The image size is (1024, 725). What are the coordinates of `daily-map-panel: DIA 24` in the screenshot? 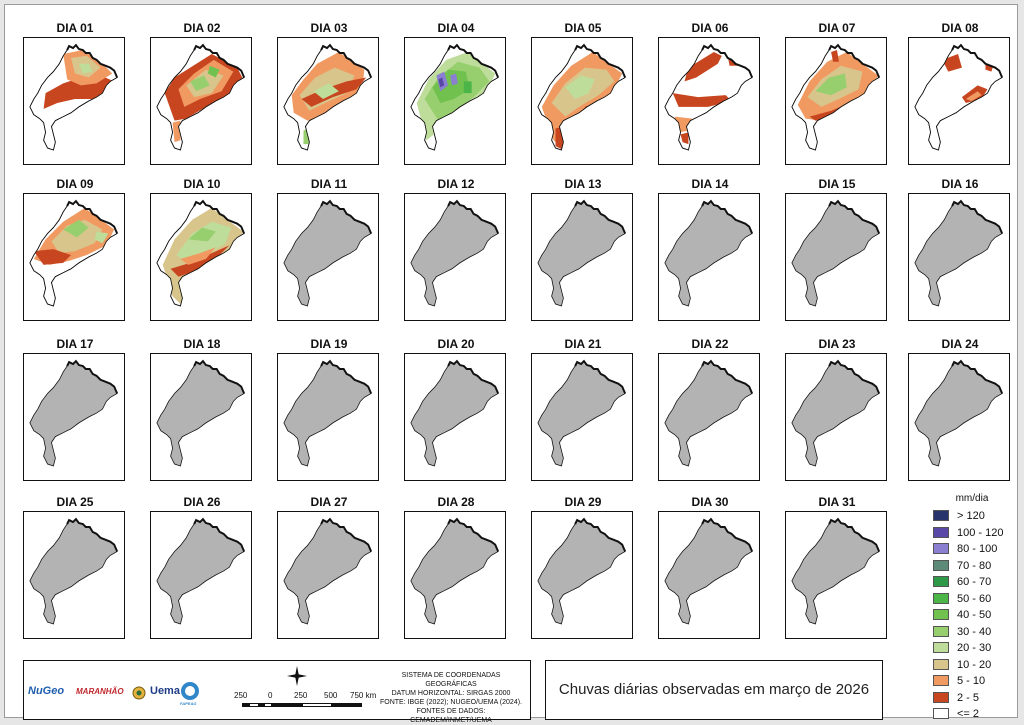 It's located at (960, 409).